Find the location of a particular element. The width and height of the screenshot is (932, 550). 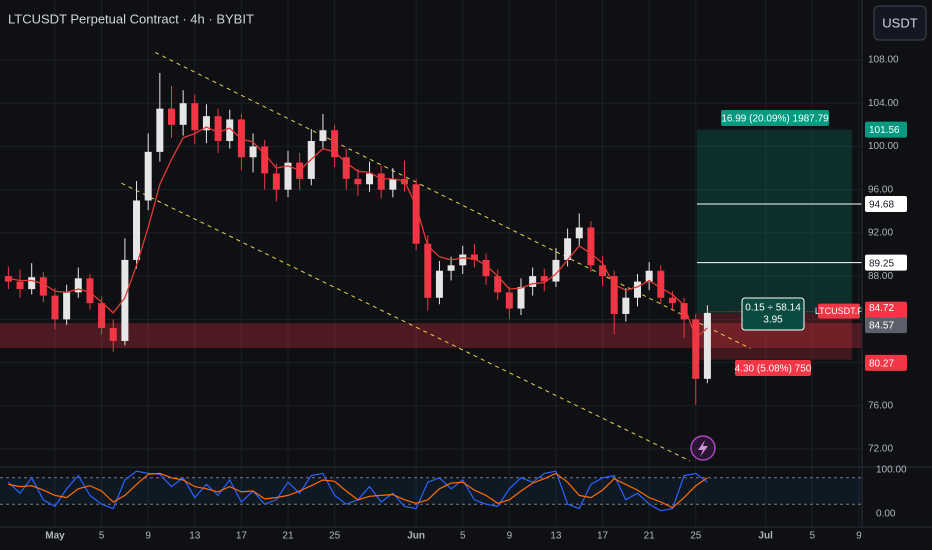

y-tick-label: 108.00 is located at coordinates (883, 60).